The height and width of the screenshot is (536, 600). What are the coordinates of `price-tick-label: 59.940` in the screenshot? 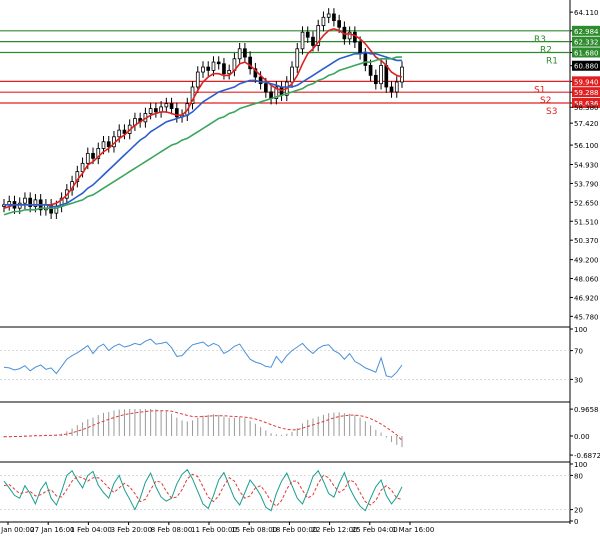 It's located at (586, 82).